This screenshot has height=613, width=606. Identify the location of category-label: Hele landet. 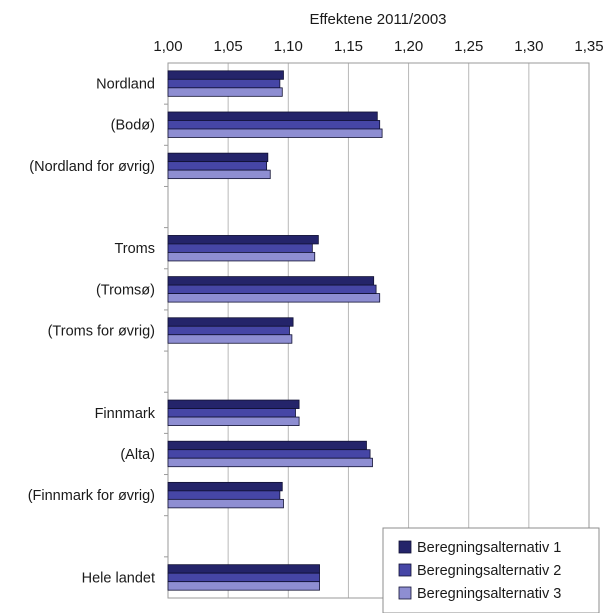
(118, 578).